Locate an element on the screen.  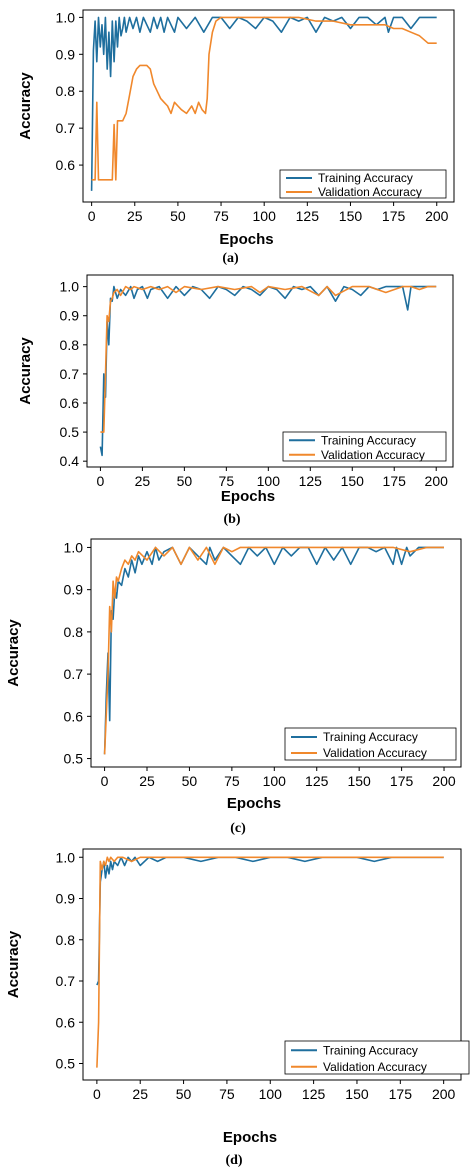
legend: Training Accuracy Validation Accuracy is located at coordinates (370, 744).